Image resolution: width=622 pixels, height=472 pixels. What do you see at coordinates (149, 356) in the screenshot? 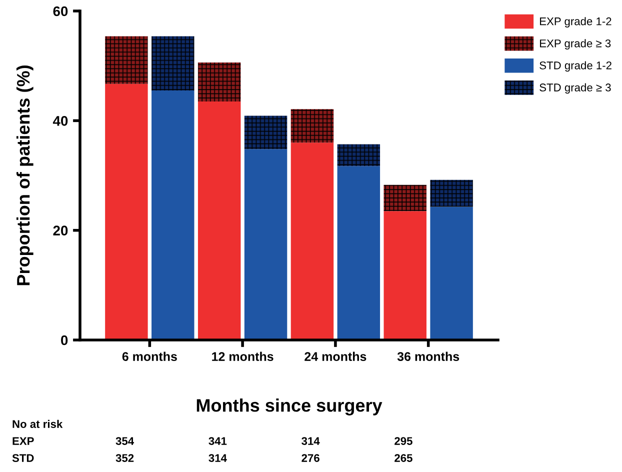
I see `x-tick-label: 6 months` at bounding box center [149, 356].